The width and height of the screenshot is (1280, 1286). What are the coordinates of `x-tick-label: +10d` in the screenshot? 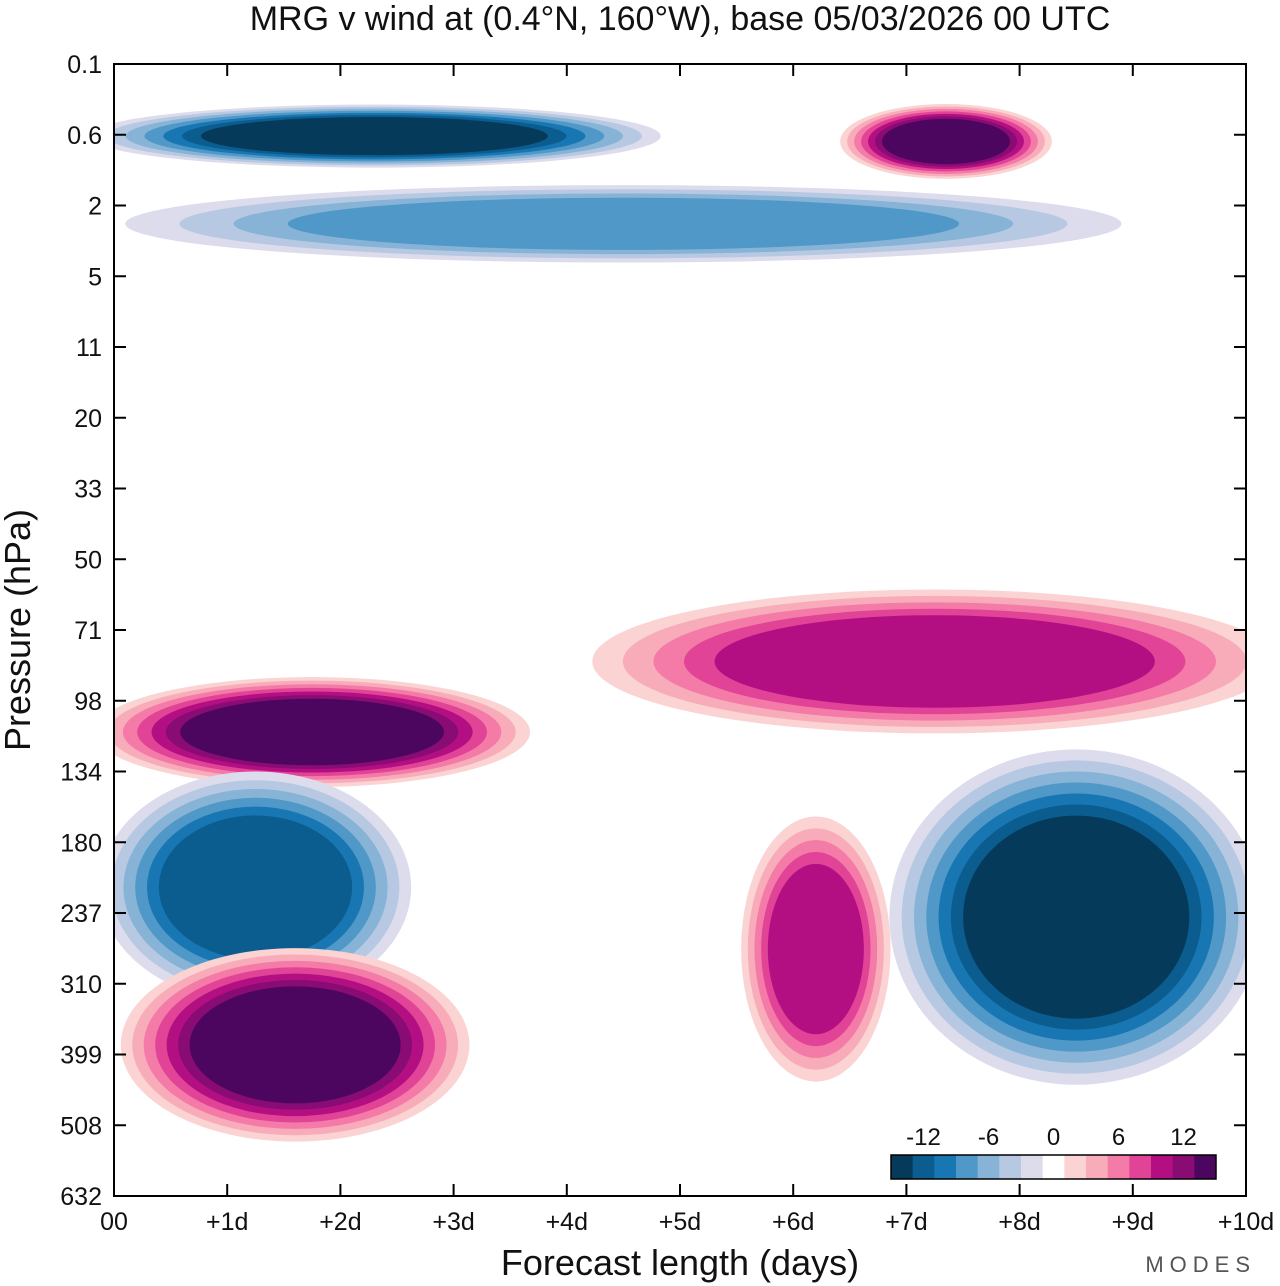 It's located at (1246, 1222).